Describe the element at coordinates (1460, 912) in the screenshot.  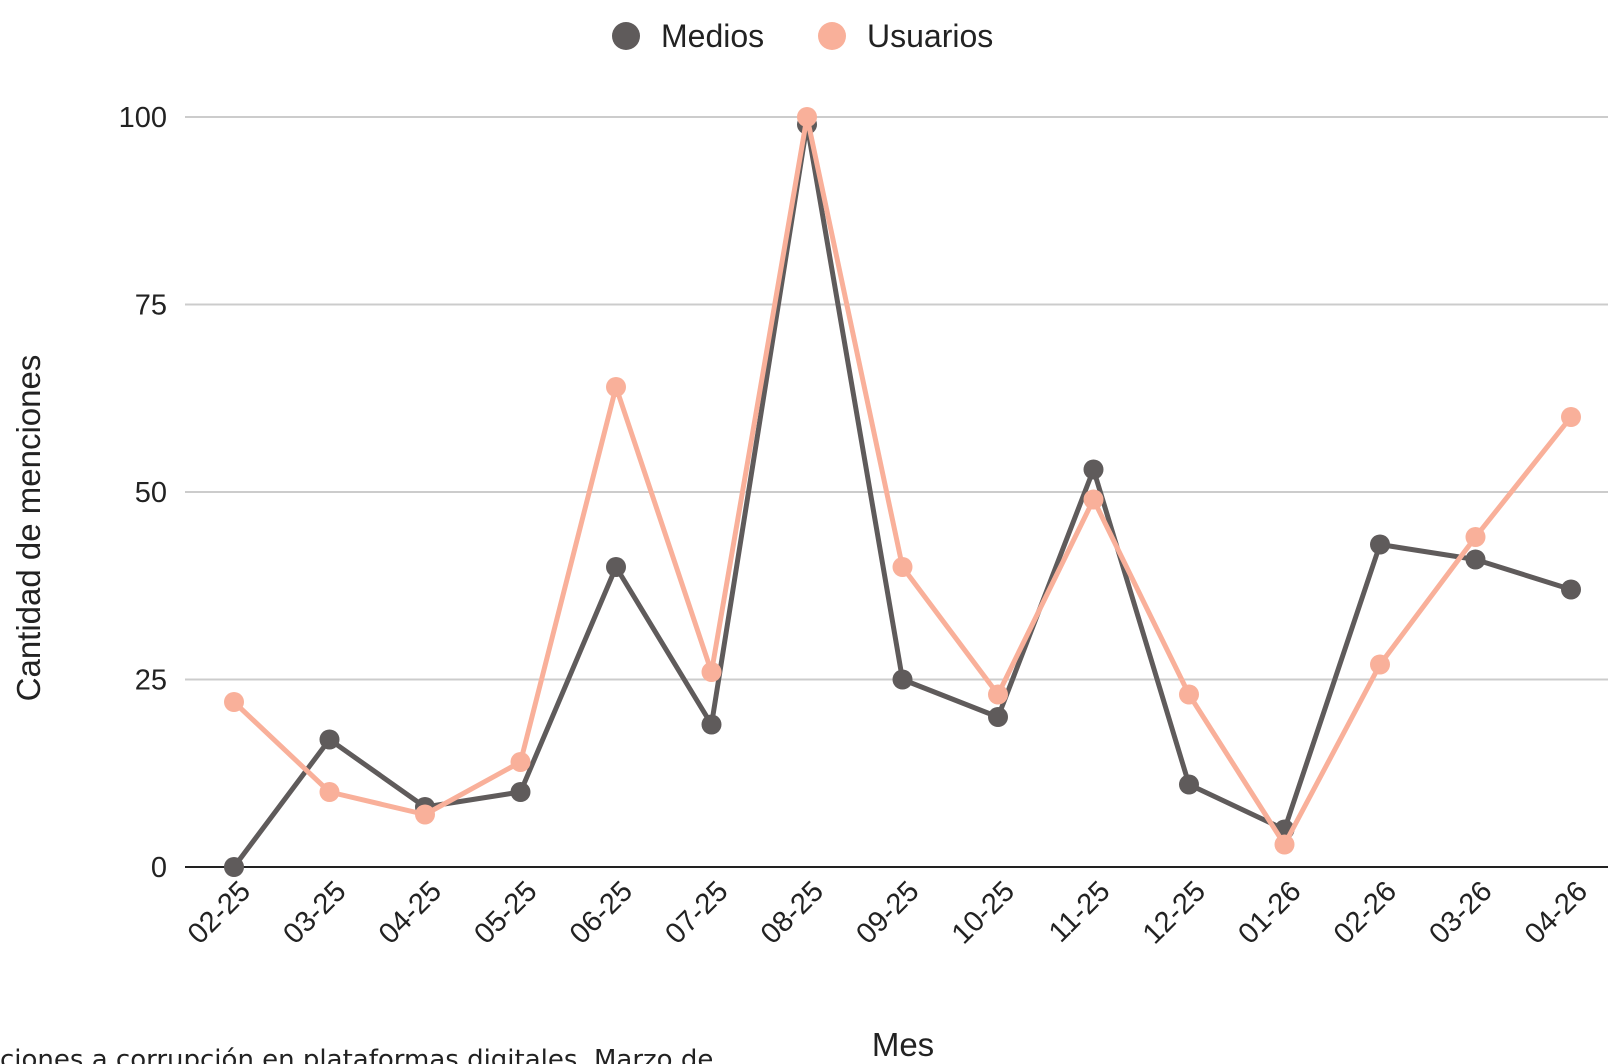
I see `x-tick-label: 03-26` at that location.